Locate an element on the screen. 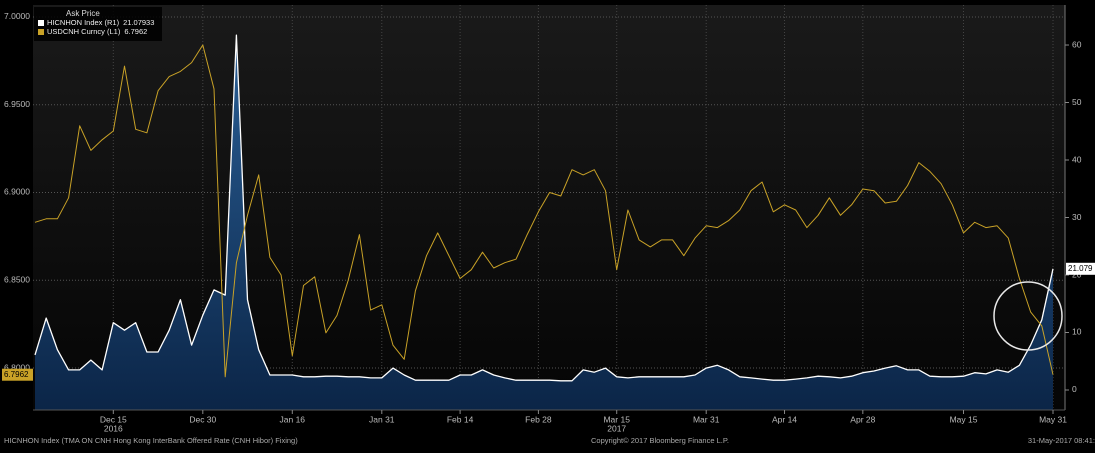  y2-tick-label: 60 is located at coordinates (1077, 44).